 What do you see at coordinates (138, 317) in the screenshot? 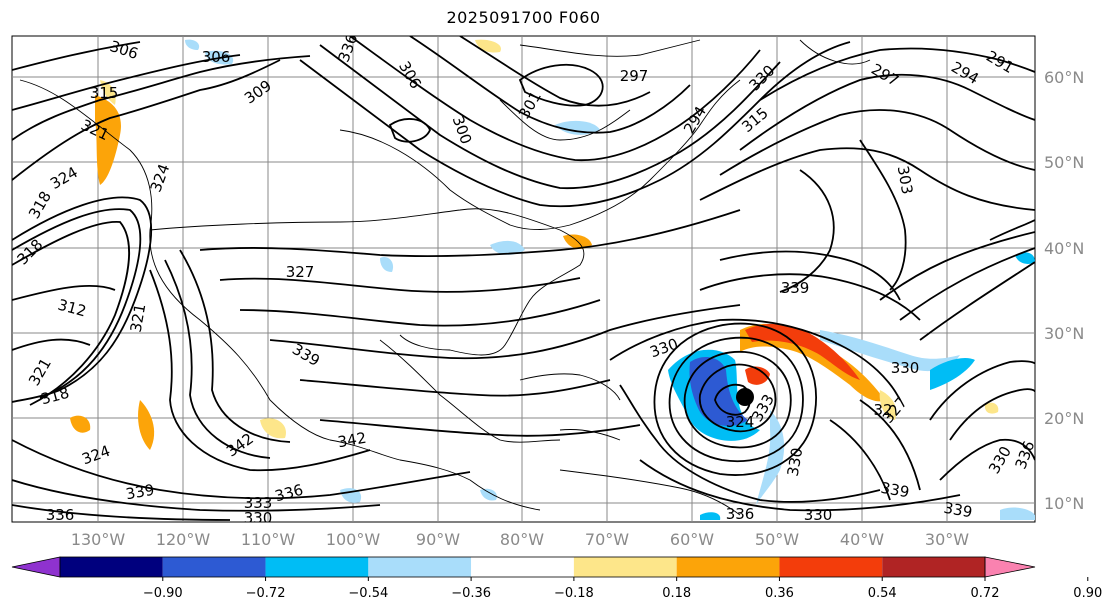
I see `contour-label: 321` at bounding box center [138, 317].